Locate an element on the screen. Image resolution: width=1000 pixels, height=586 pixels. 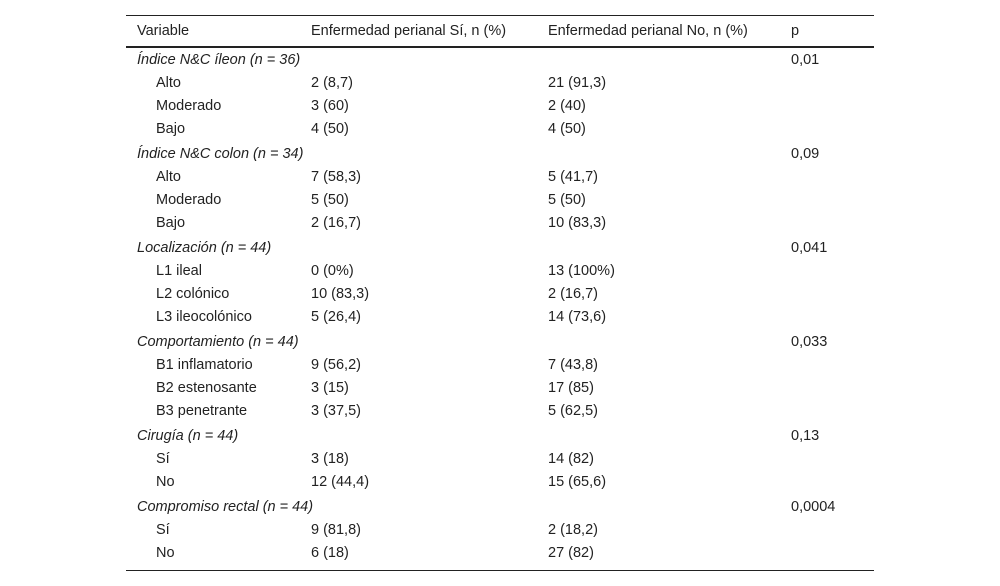
value-si: 0 (0%) is located at coordinates (332, 271).